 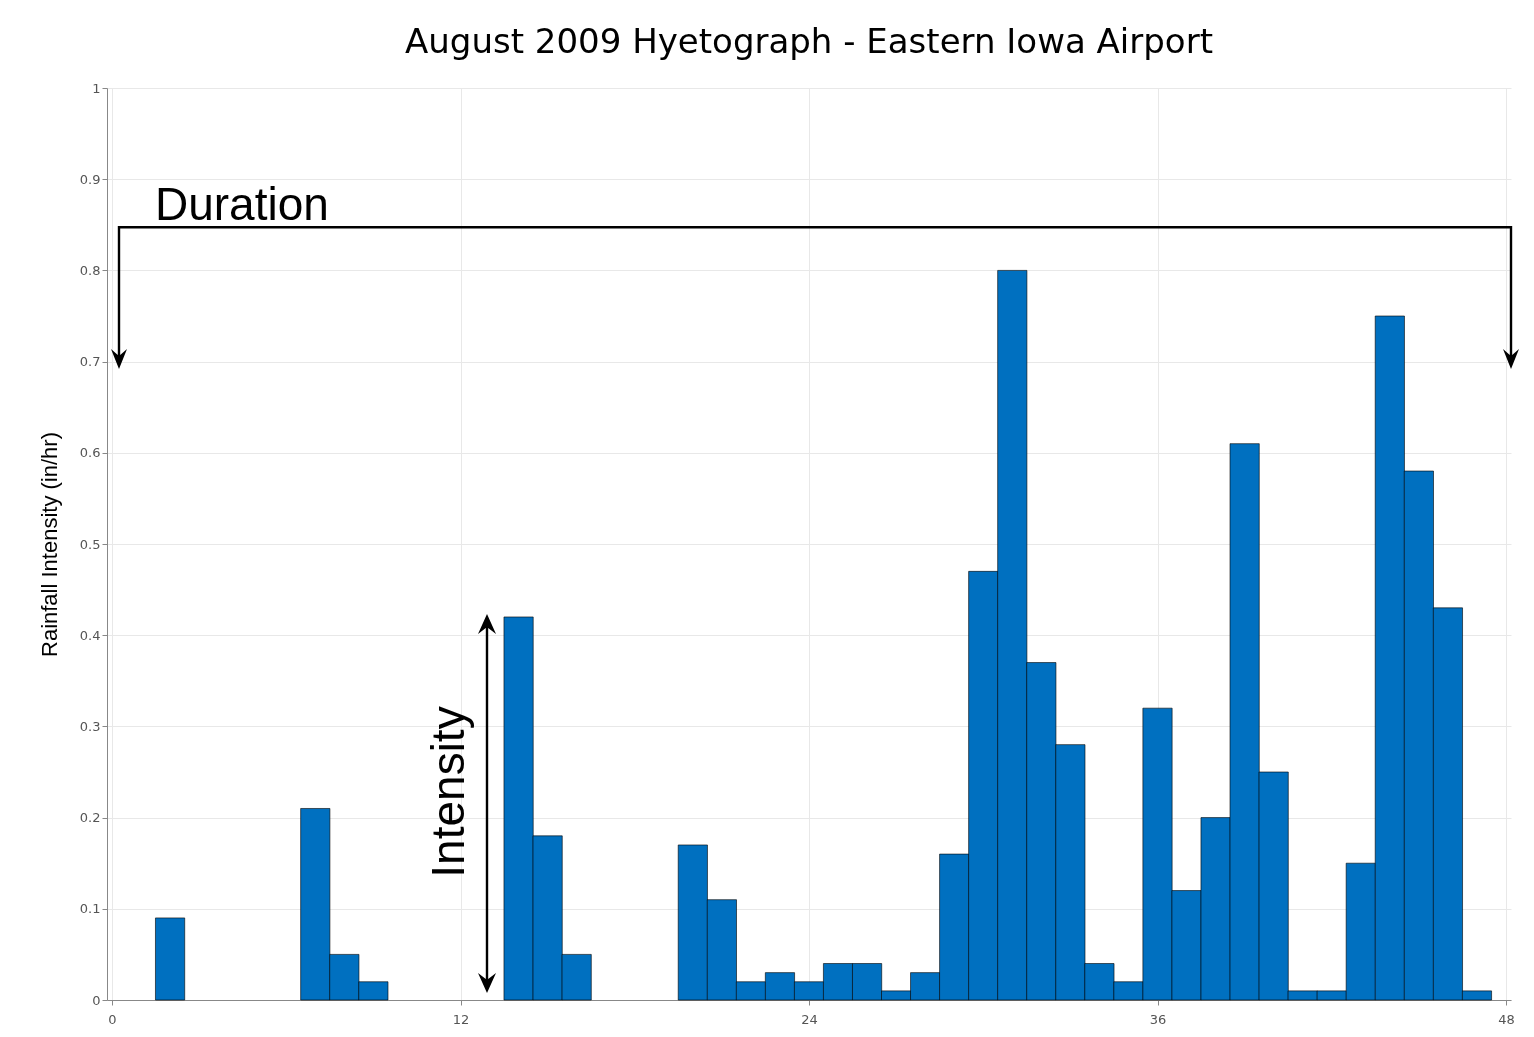 I want to click on y-tick-label: 0.3, so click(x=90, y=726).